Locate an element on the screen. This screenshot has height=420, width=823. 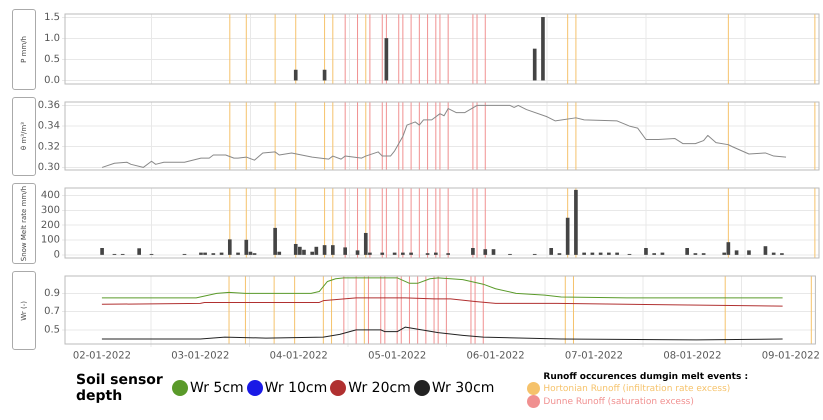
y-tick-label: 0 is located at coordinates (57, 255).